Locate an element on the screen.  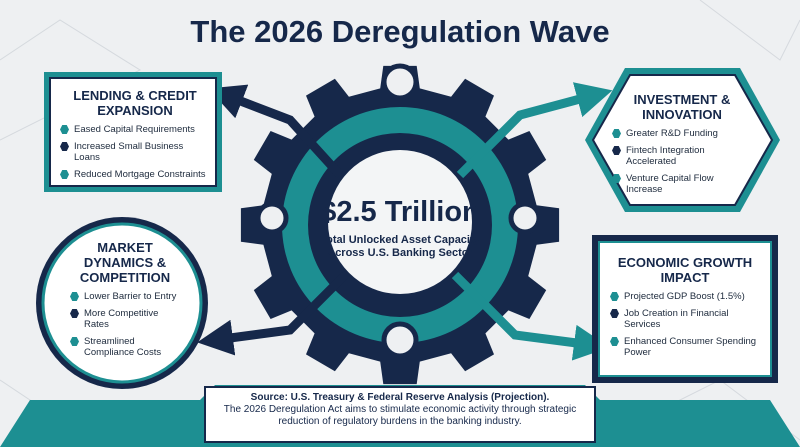
panel-item: Venture Capital Flow Increase is located at coordinates (682, 184).